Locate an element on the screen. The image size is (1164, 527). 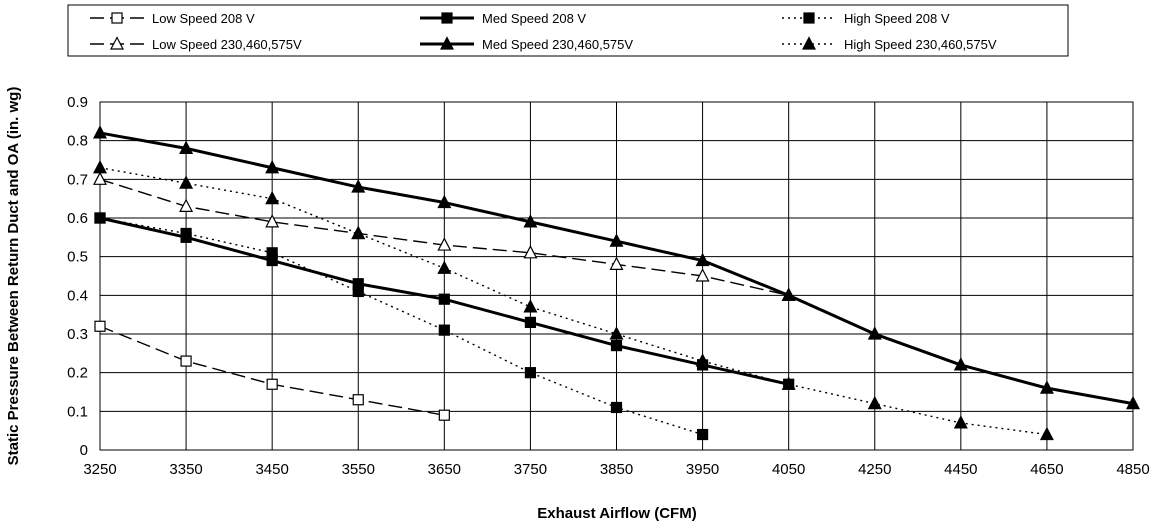
x-tick-label: 3950 is located at coordinates (702, 469).